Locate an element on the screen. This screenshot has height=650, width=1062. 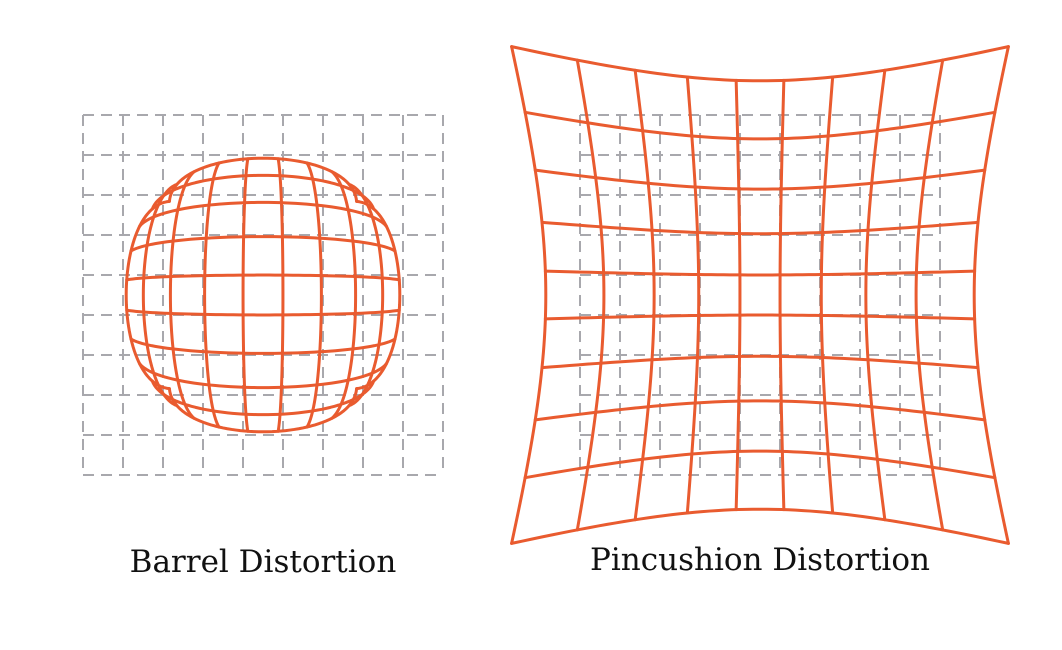
barrel-distorted-grid is located at coordinates (263, 295).